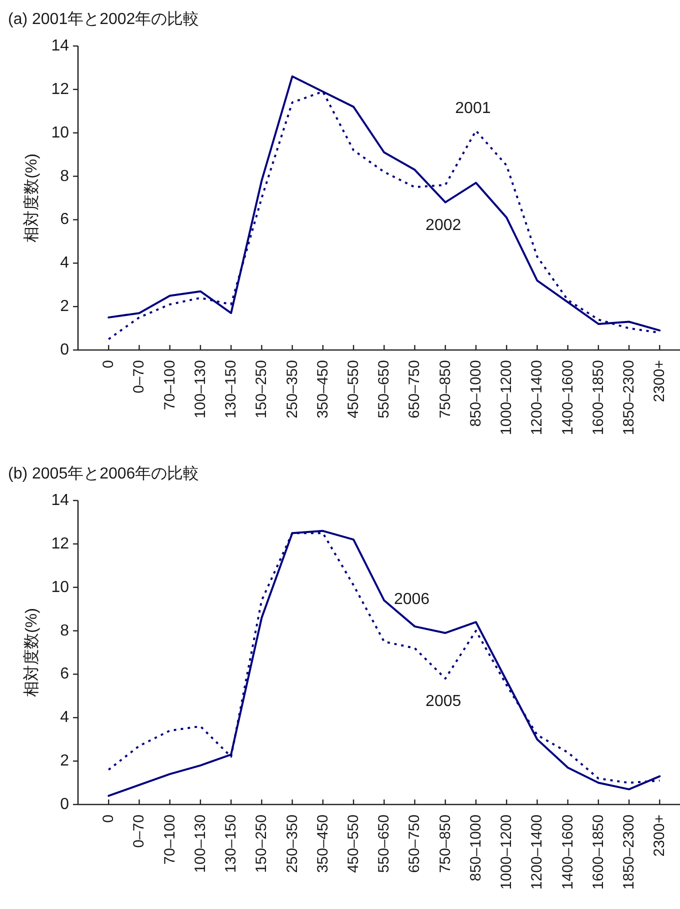 The height and width of the screenshot is (909, 680). I want to click on series-label: 2005, so click(444, 701).